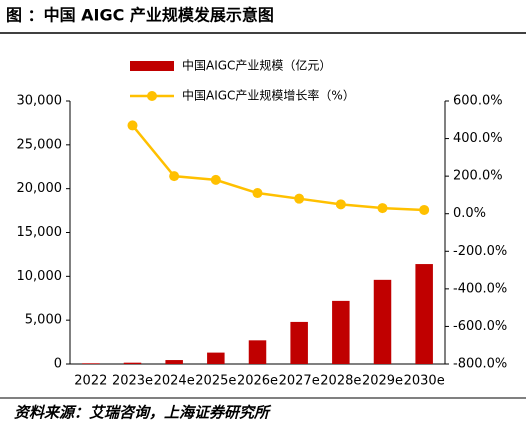 The image size is (526, 430). I want to click on y-tick-label: 5,000, so click(43, 320).